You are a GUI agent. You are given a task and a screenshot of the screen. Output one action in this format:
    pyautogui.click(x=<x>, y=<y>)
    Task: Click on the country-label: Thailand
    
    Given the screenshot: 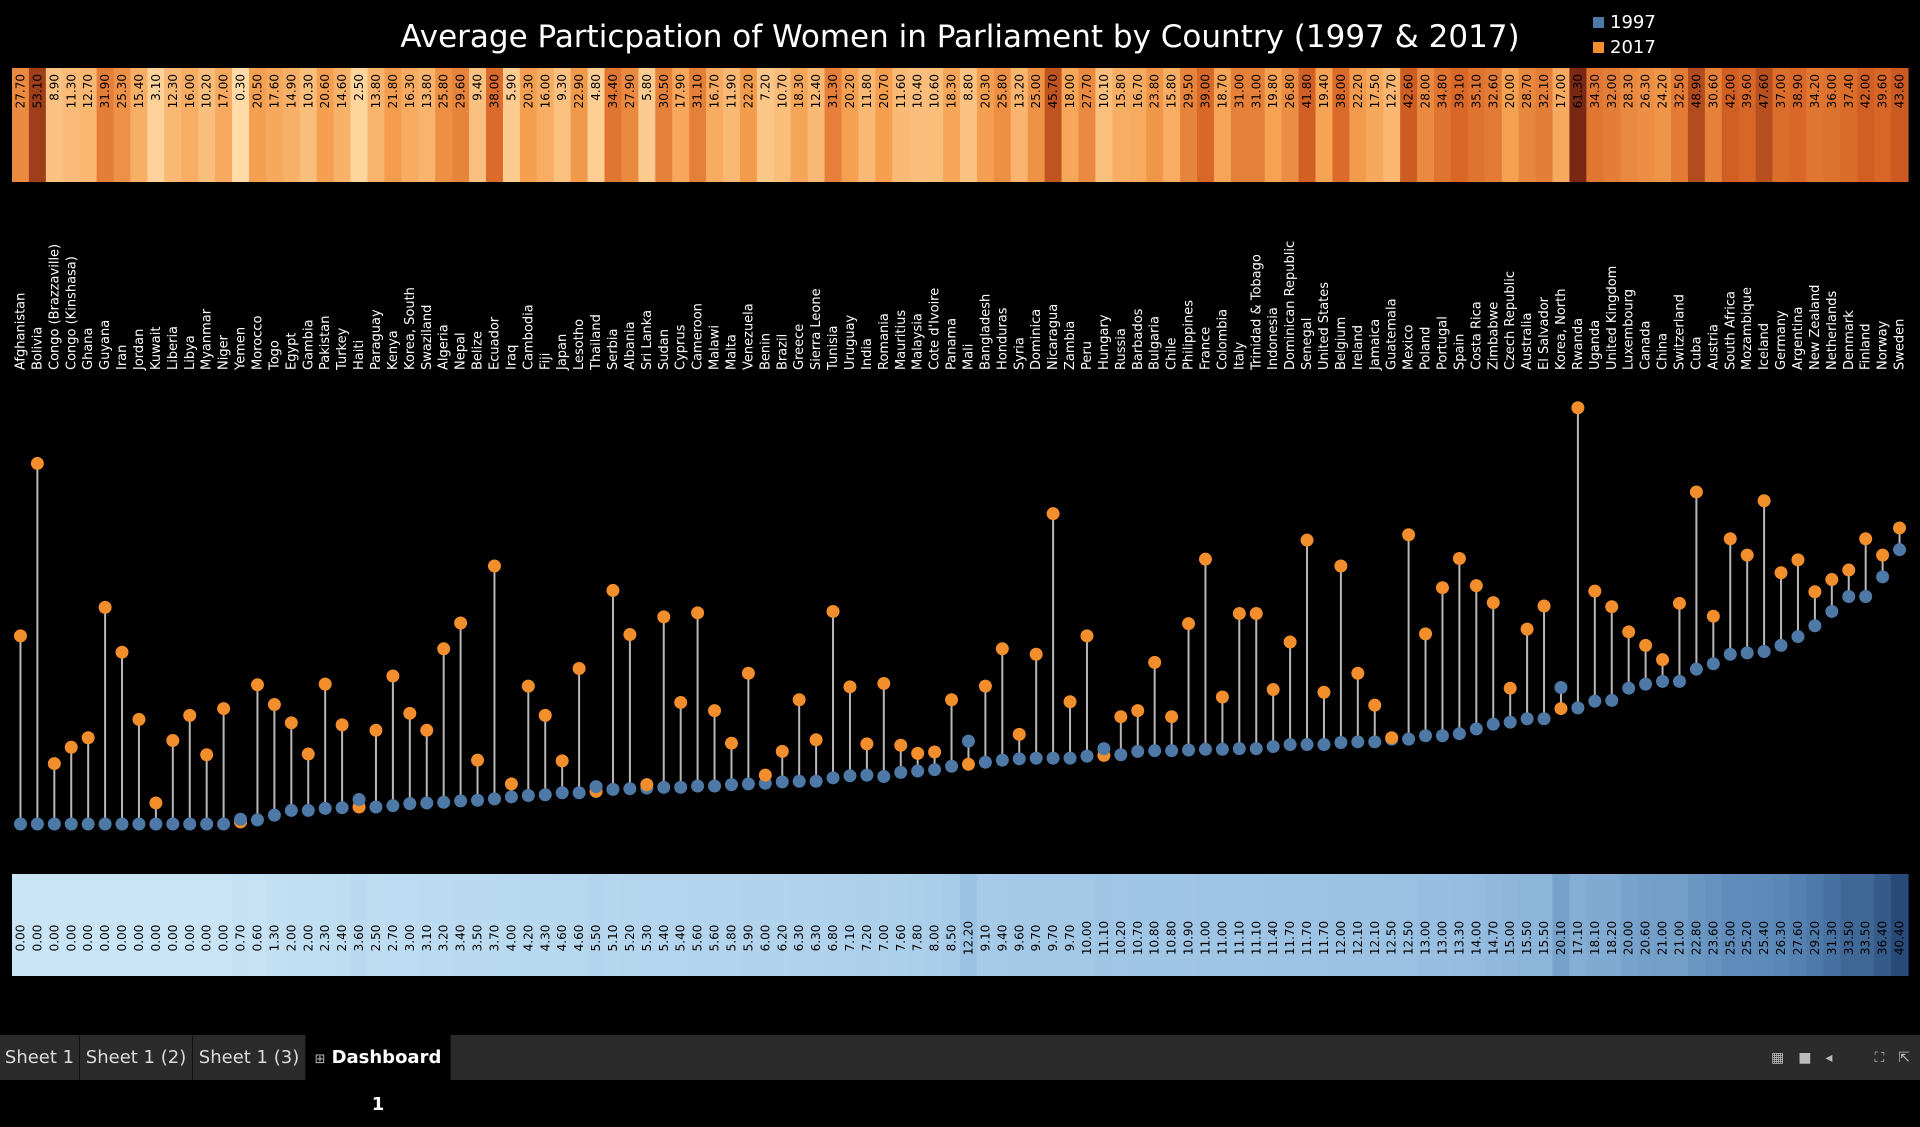 What is the action you would take?
    pyautogui.click(x=596, y=342)
    